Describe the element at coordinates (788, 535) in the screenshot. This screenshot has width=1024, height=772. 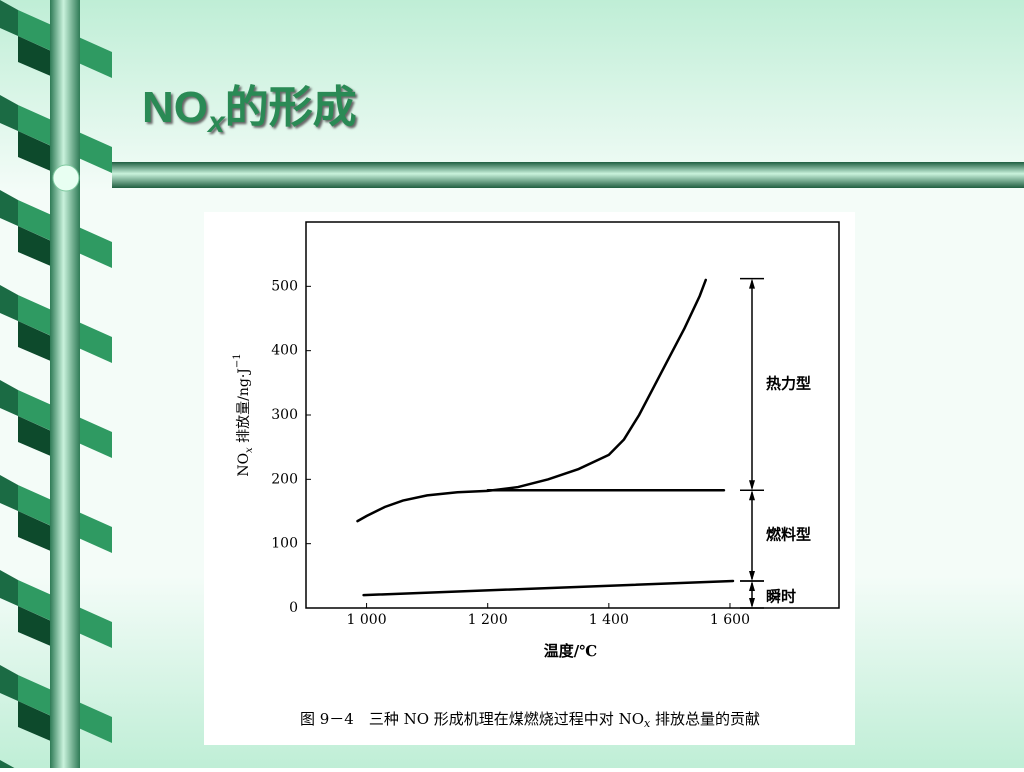
I see `annotation-label: 燃料型` at that location.